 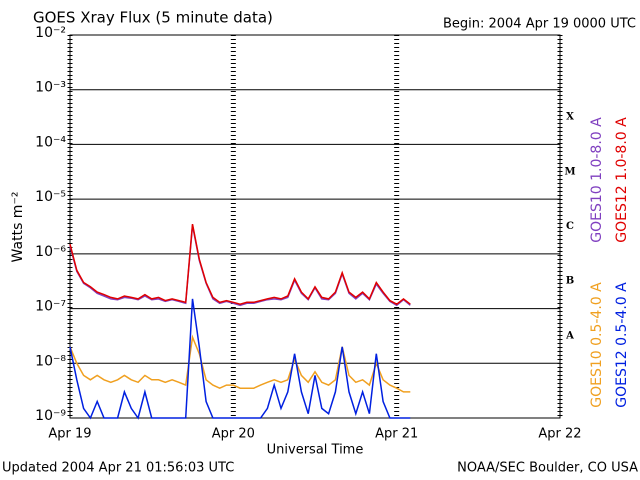 What do you see at coordinates (50, 252) in the screenshot?
I see `y-tick-label: 10⁻⁶` at bounding box center [50, 252].